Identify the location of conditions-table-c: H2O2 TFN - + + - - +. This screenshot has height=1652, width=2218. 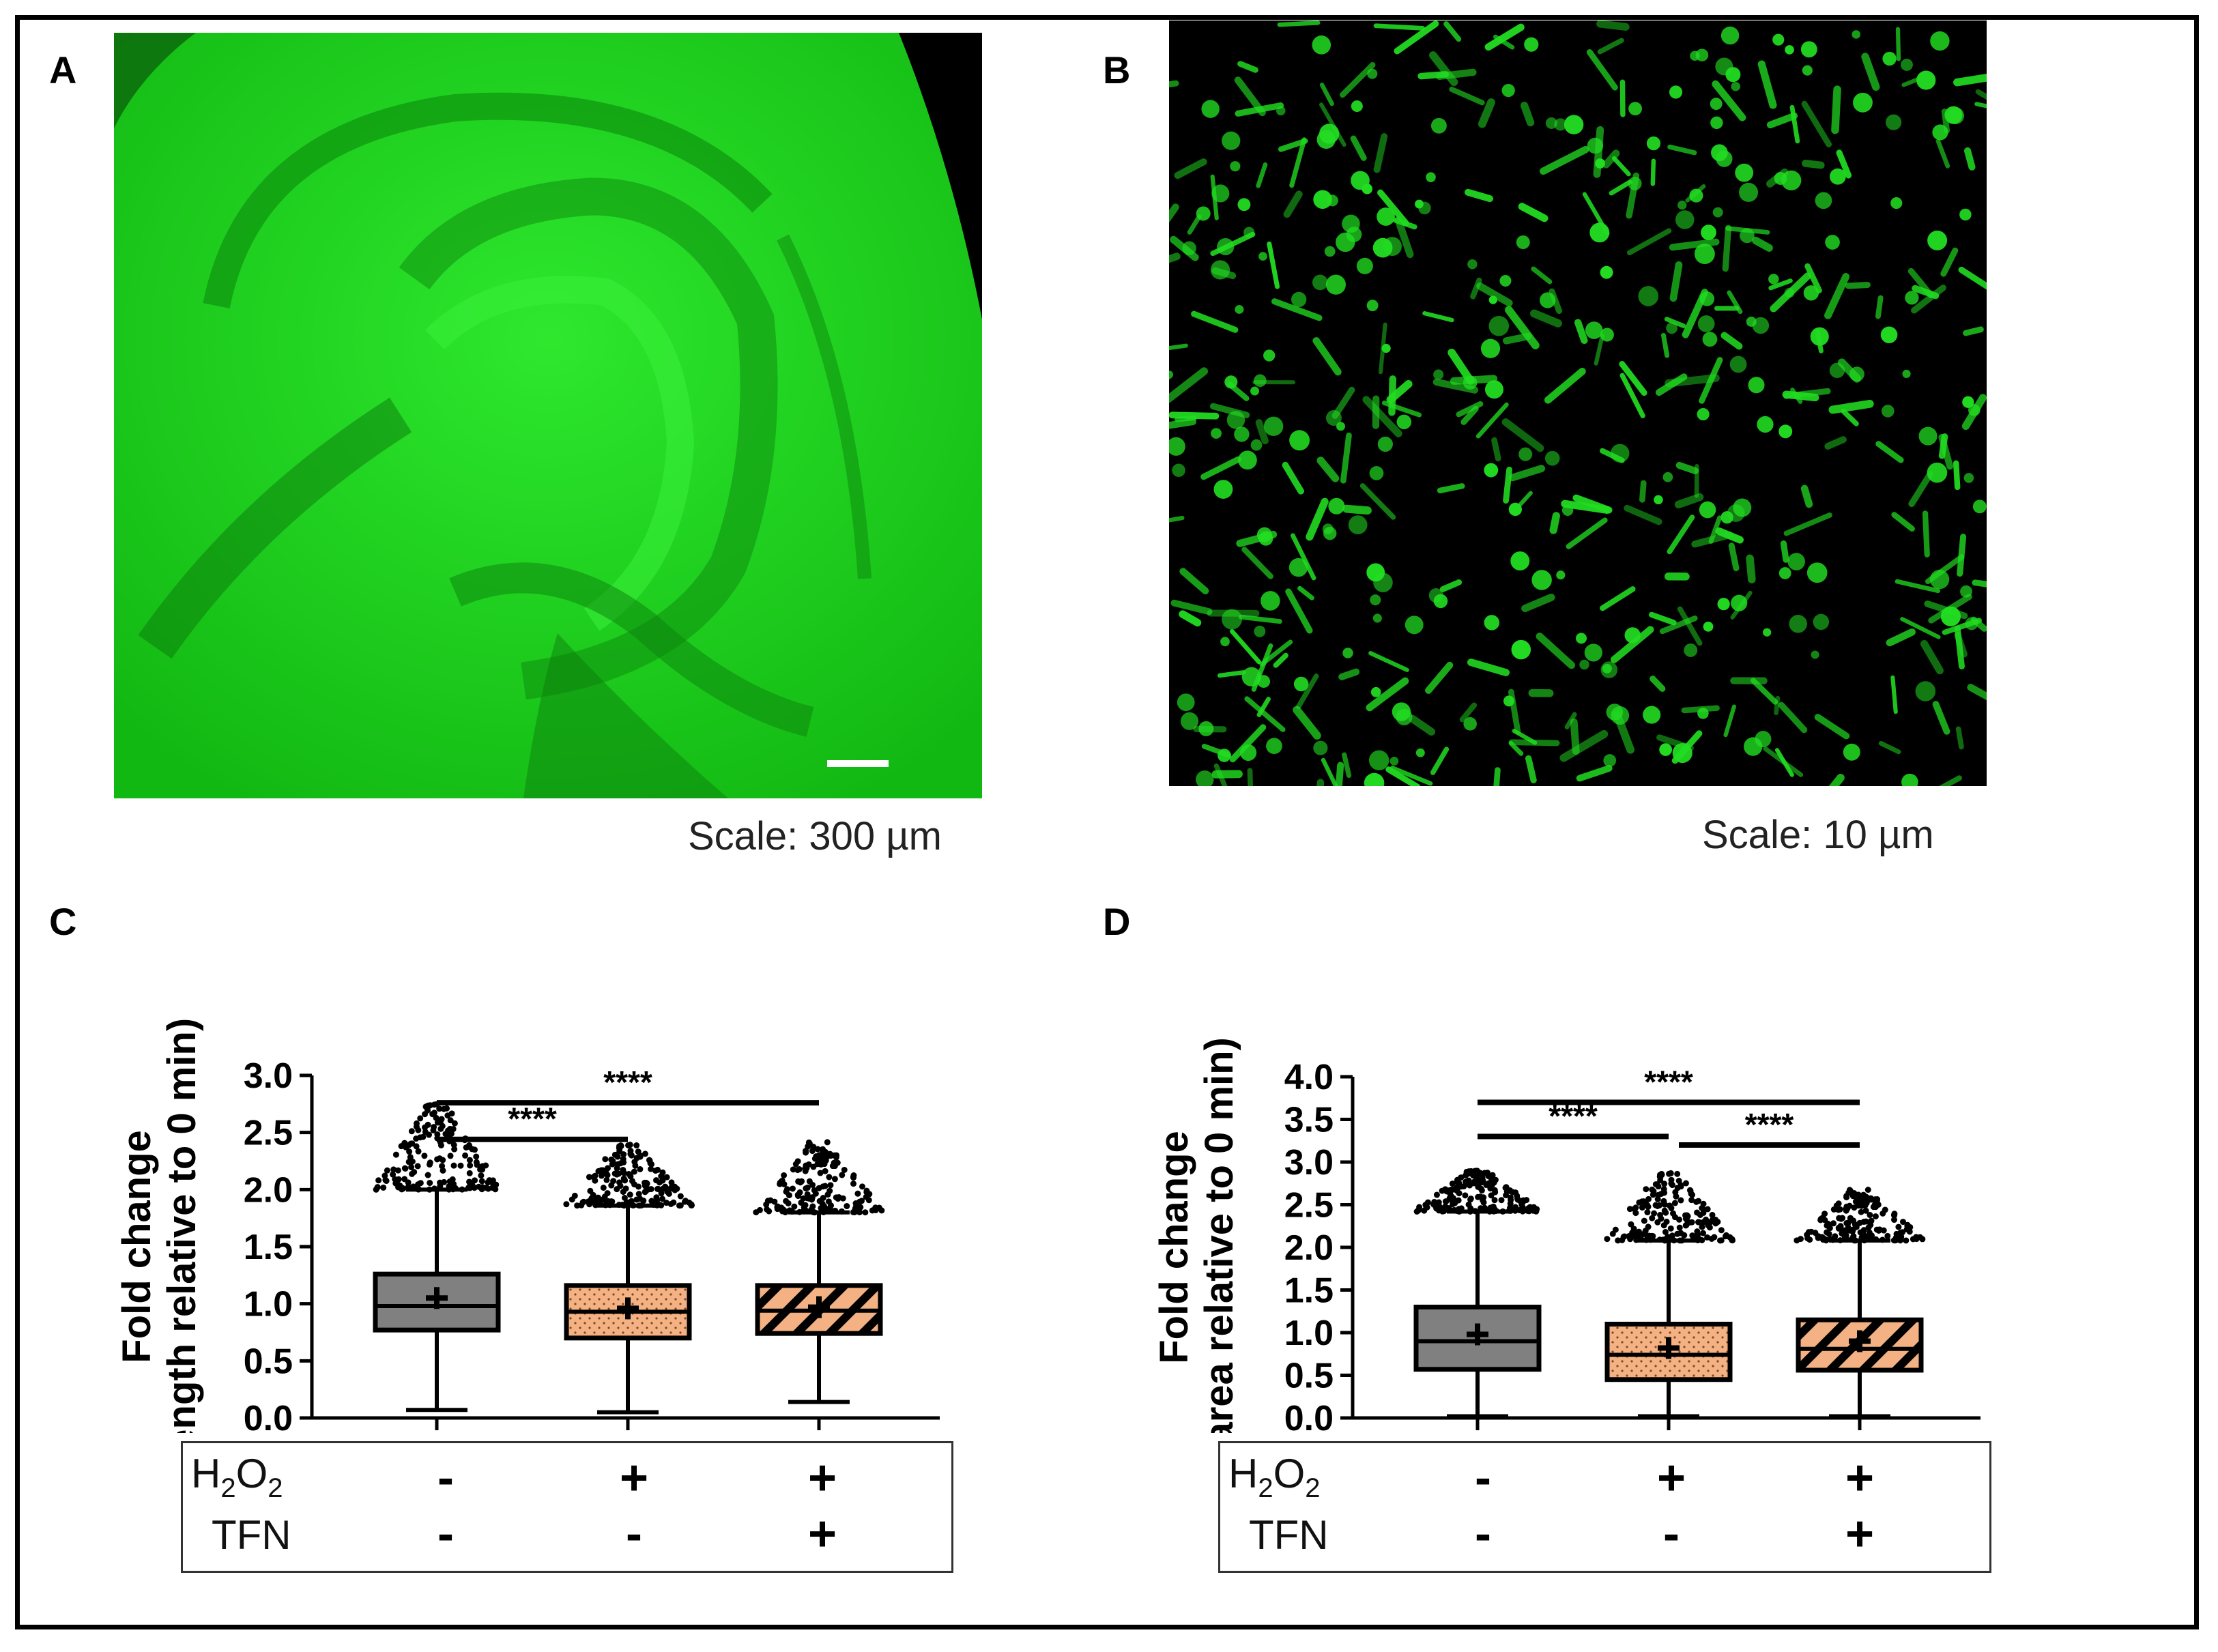
(567, 1507).